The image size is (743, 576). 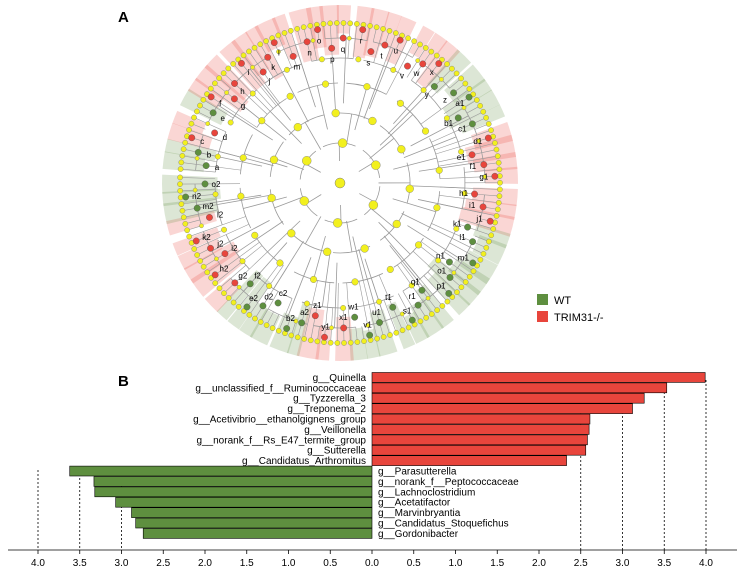 I want to click on x-tick-label: 2.5, so click(x=163, y=563).